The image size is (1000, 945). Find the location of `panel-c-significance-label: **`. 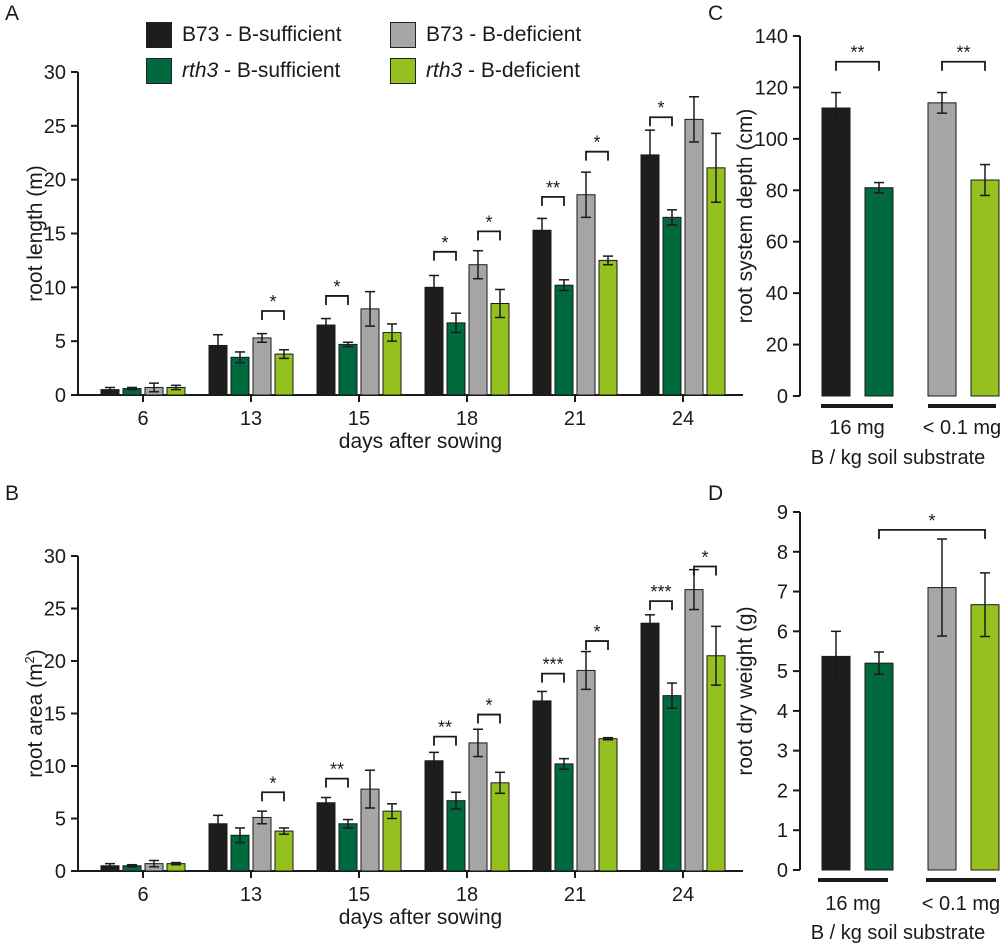

panel-c-significance-label: ** is located at coordinates (963, 53).